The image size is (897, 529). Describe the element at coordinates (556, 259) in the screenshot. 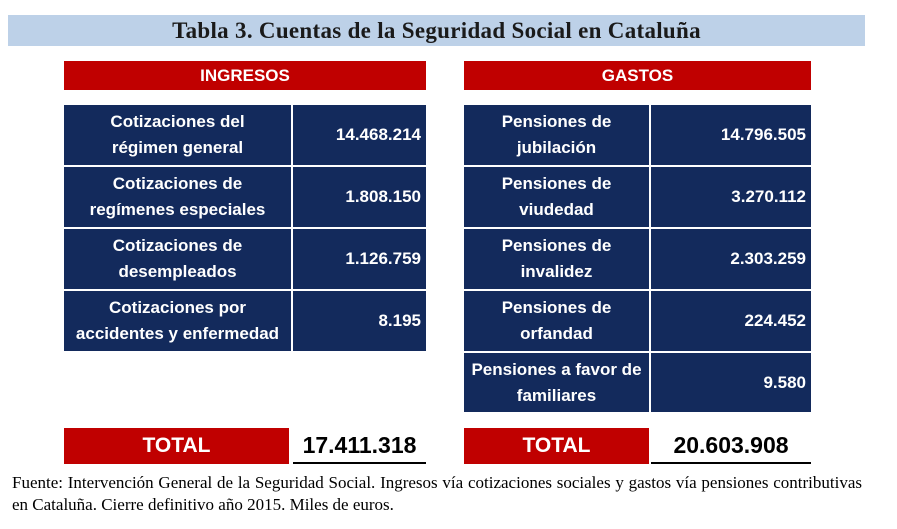

I see `gastos-row-label: Pensiones de invalidez` at that location.